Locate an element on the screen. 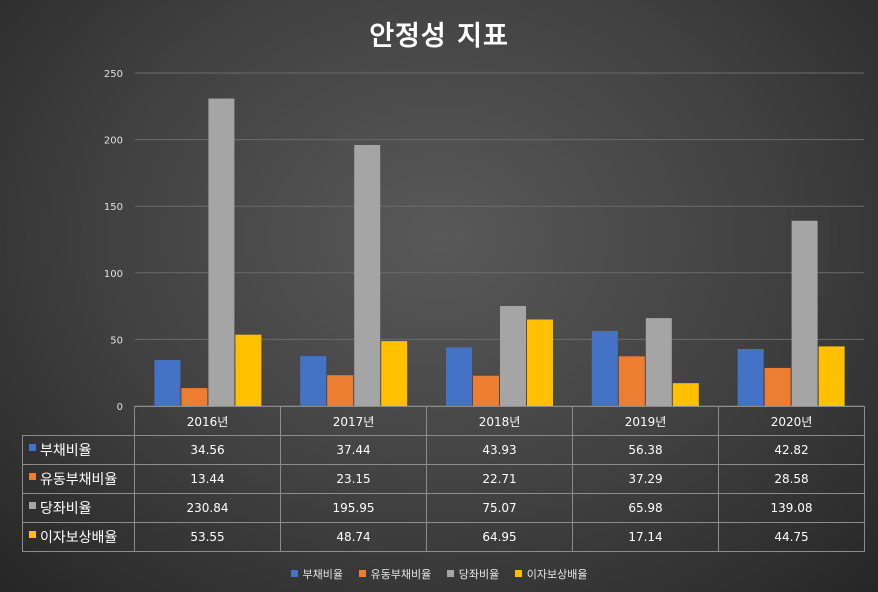  value-cell: 13.44 is located at coordinates (207, 479).